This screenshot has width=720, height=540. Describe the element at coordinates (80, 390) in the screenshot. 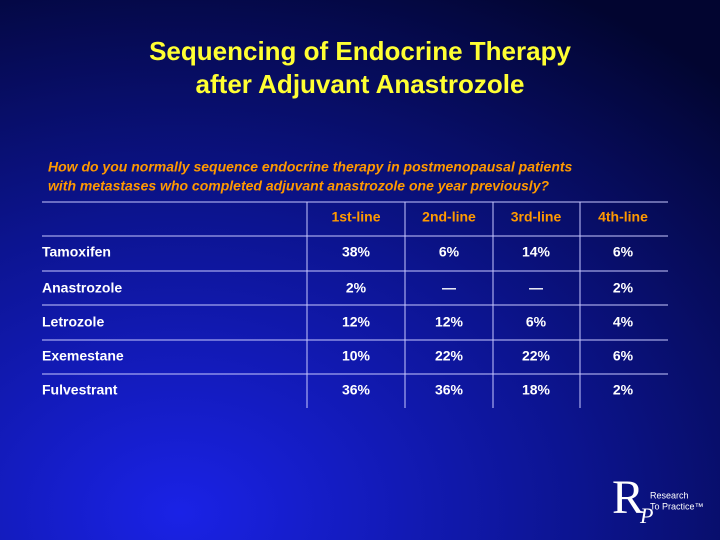

I see `row-label: Fulvestrant` at that location.